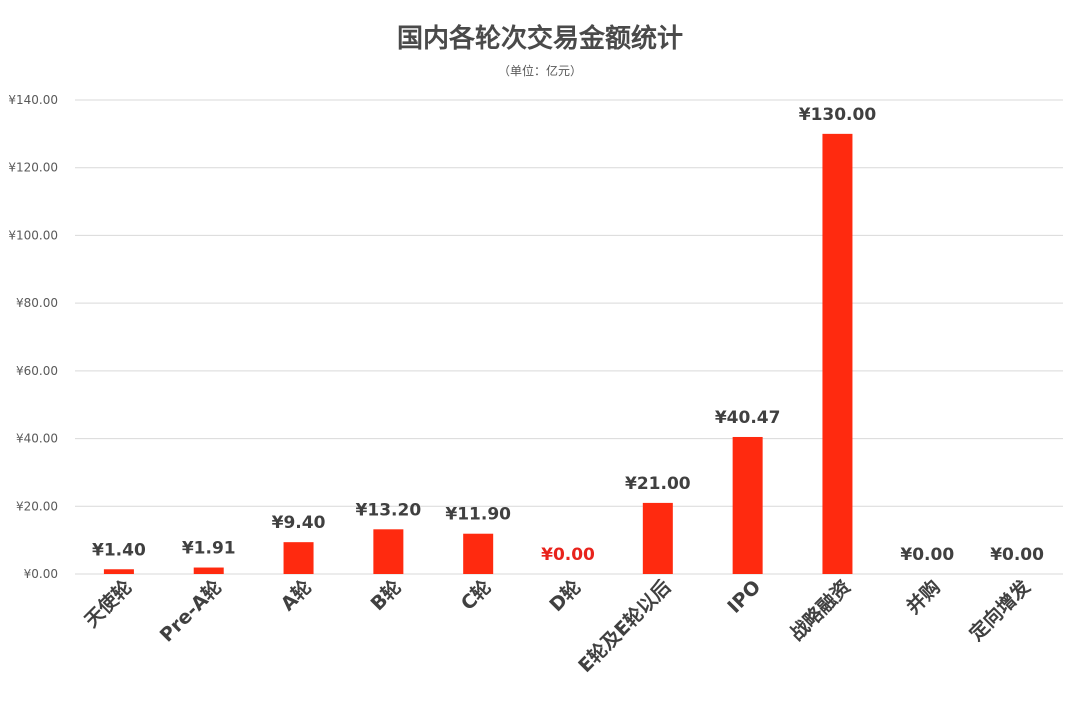  Describe the element at coordinates (820, 610) in the screenshot. I see `x-tick-label: 战略融资` at that location.